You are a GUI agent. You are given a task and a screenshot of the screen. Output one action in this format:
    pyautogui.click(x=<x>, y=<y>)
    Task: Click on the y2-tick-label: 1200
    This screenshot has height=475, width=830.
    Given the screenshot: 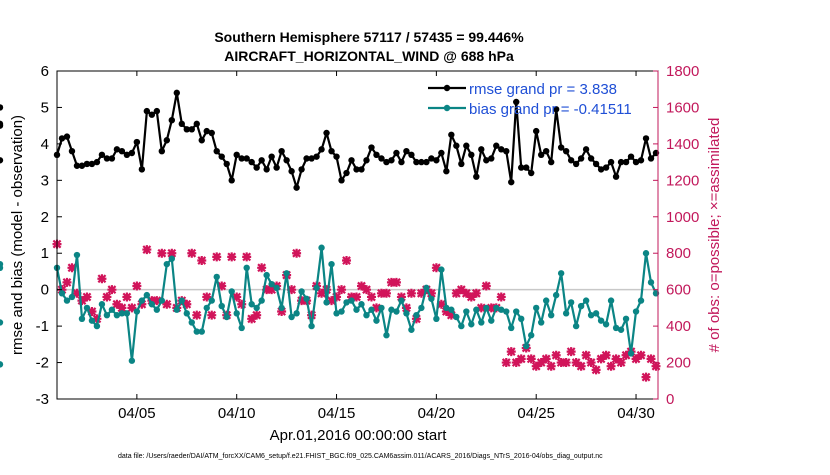 What is the action you would take?
    pyautogui.click(x=682, y=180)
    